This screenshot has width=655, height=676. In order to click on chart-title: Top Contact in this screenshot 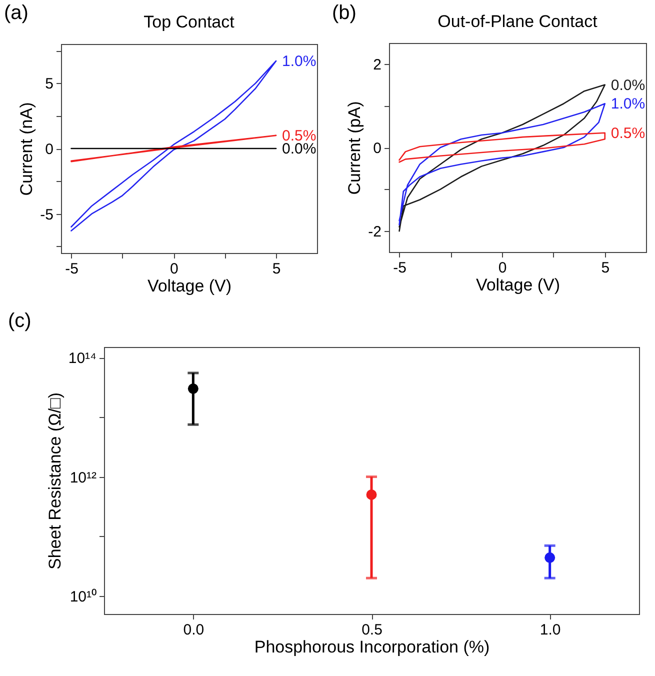, I will do `click(189, 22)`.